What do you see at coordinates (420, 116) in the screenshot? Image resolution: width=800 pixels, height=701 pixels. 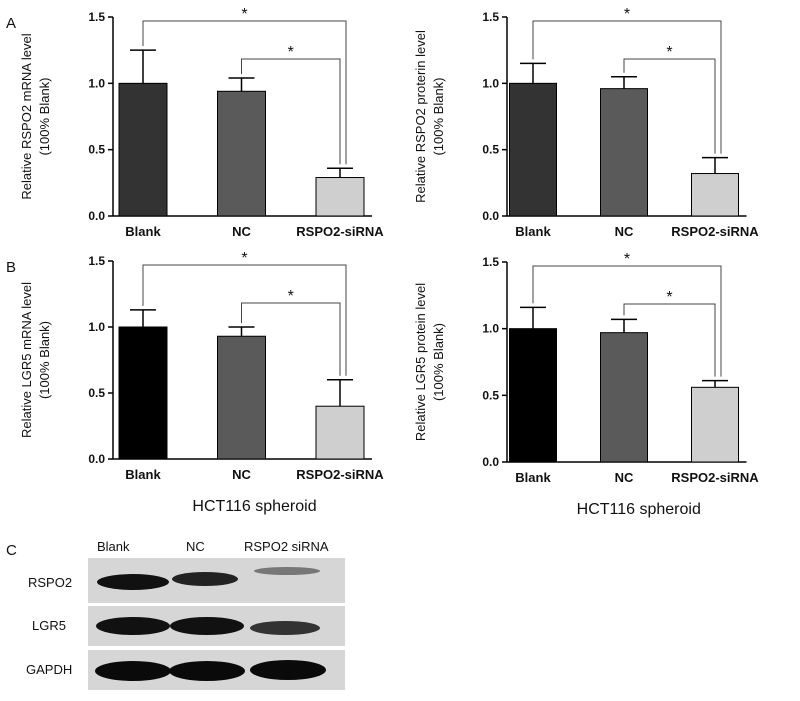 I see `y-axis-label: Relative RSPO2 proterin level` at bounding box center [420, 116].